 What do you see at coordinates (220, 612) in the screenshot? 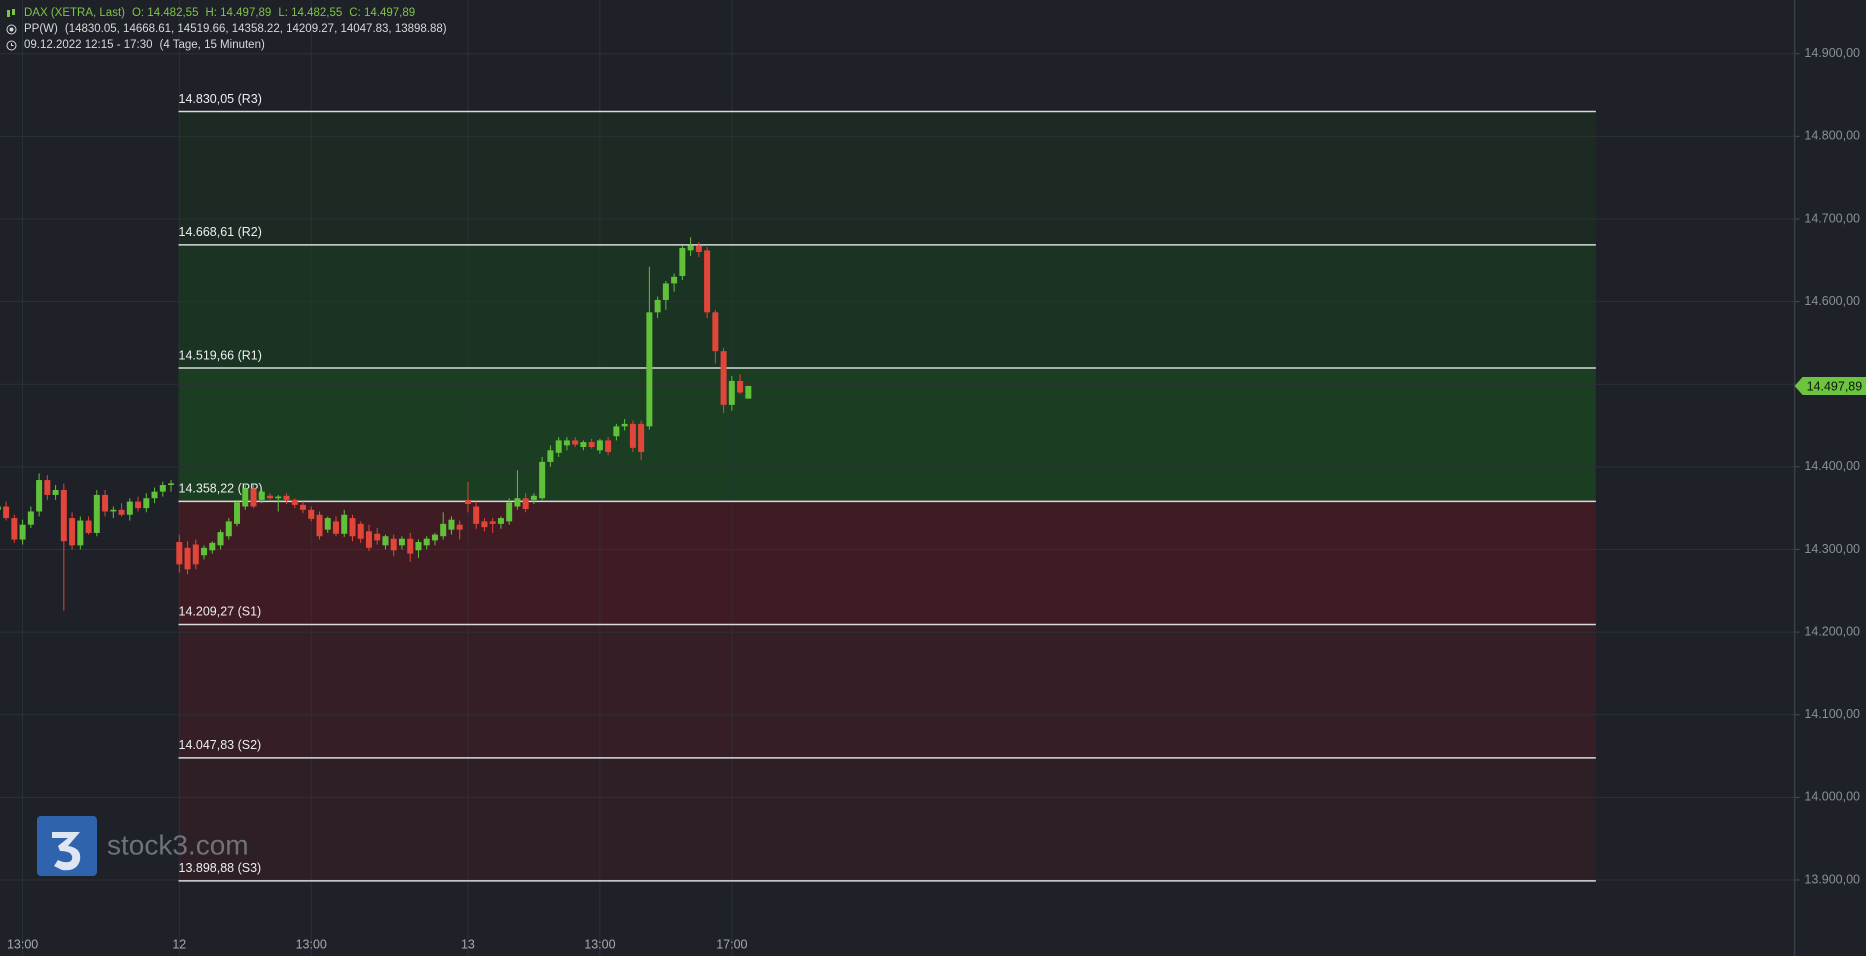
I see `pivot-label: 14.209,27 (S1)` at bounding box center [220, 612].